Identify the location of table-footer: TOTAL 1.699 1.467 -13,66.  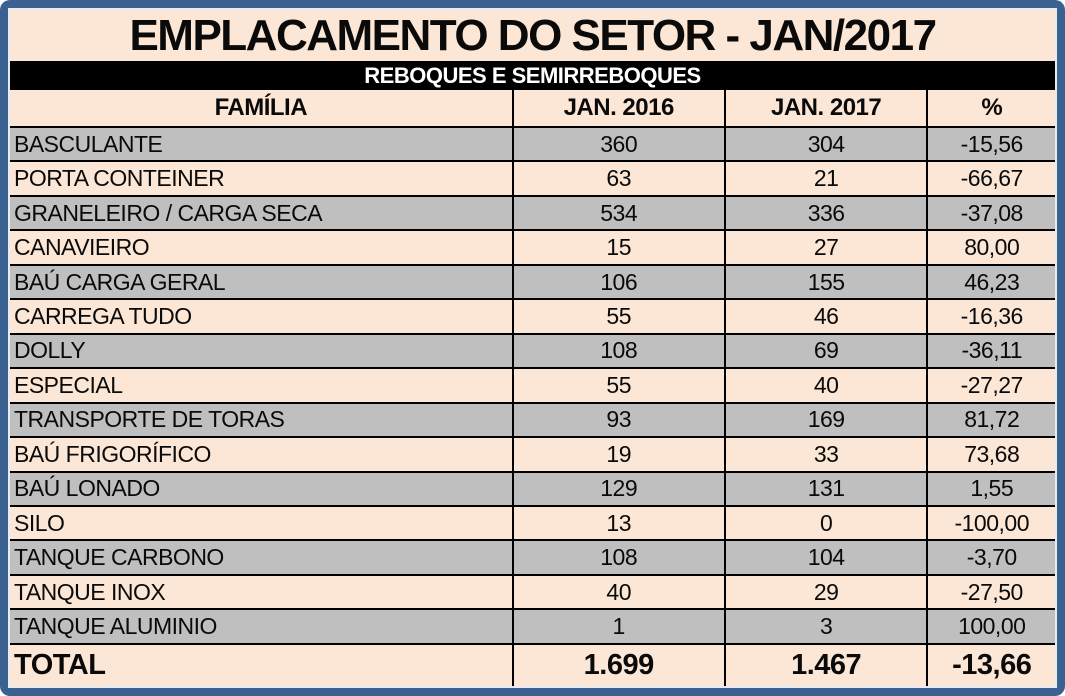
(532, 664).